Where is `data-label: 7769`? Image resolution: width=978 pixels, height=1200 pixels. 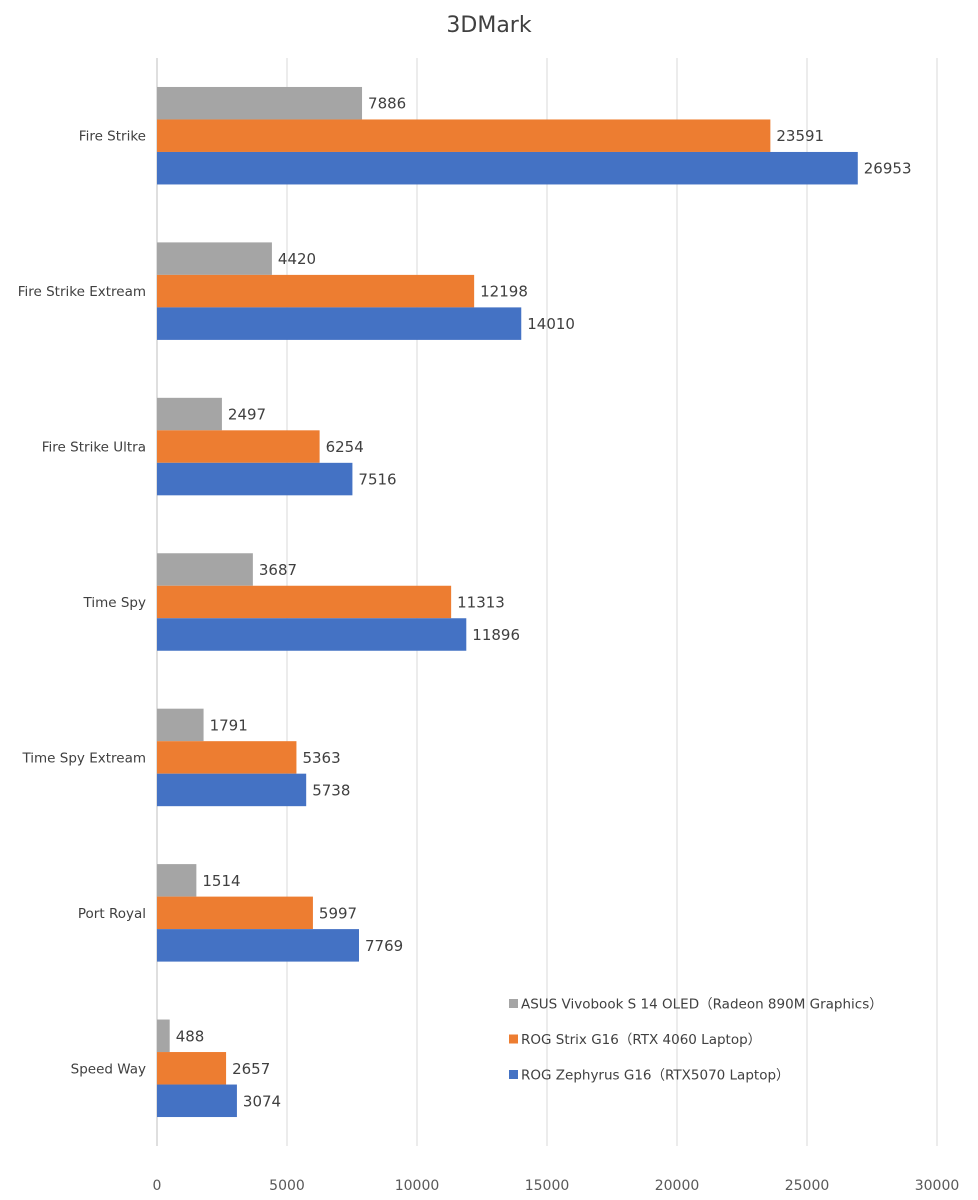 data-label: 7769 is located at coordinates (384, 946).